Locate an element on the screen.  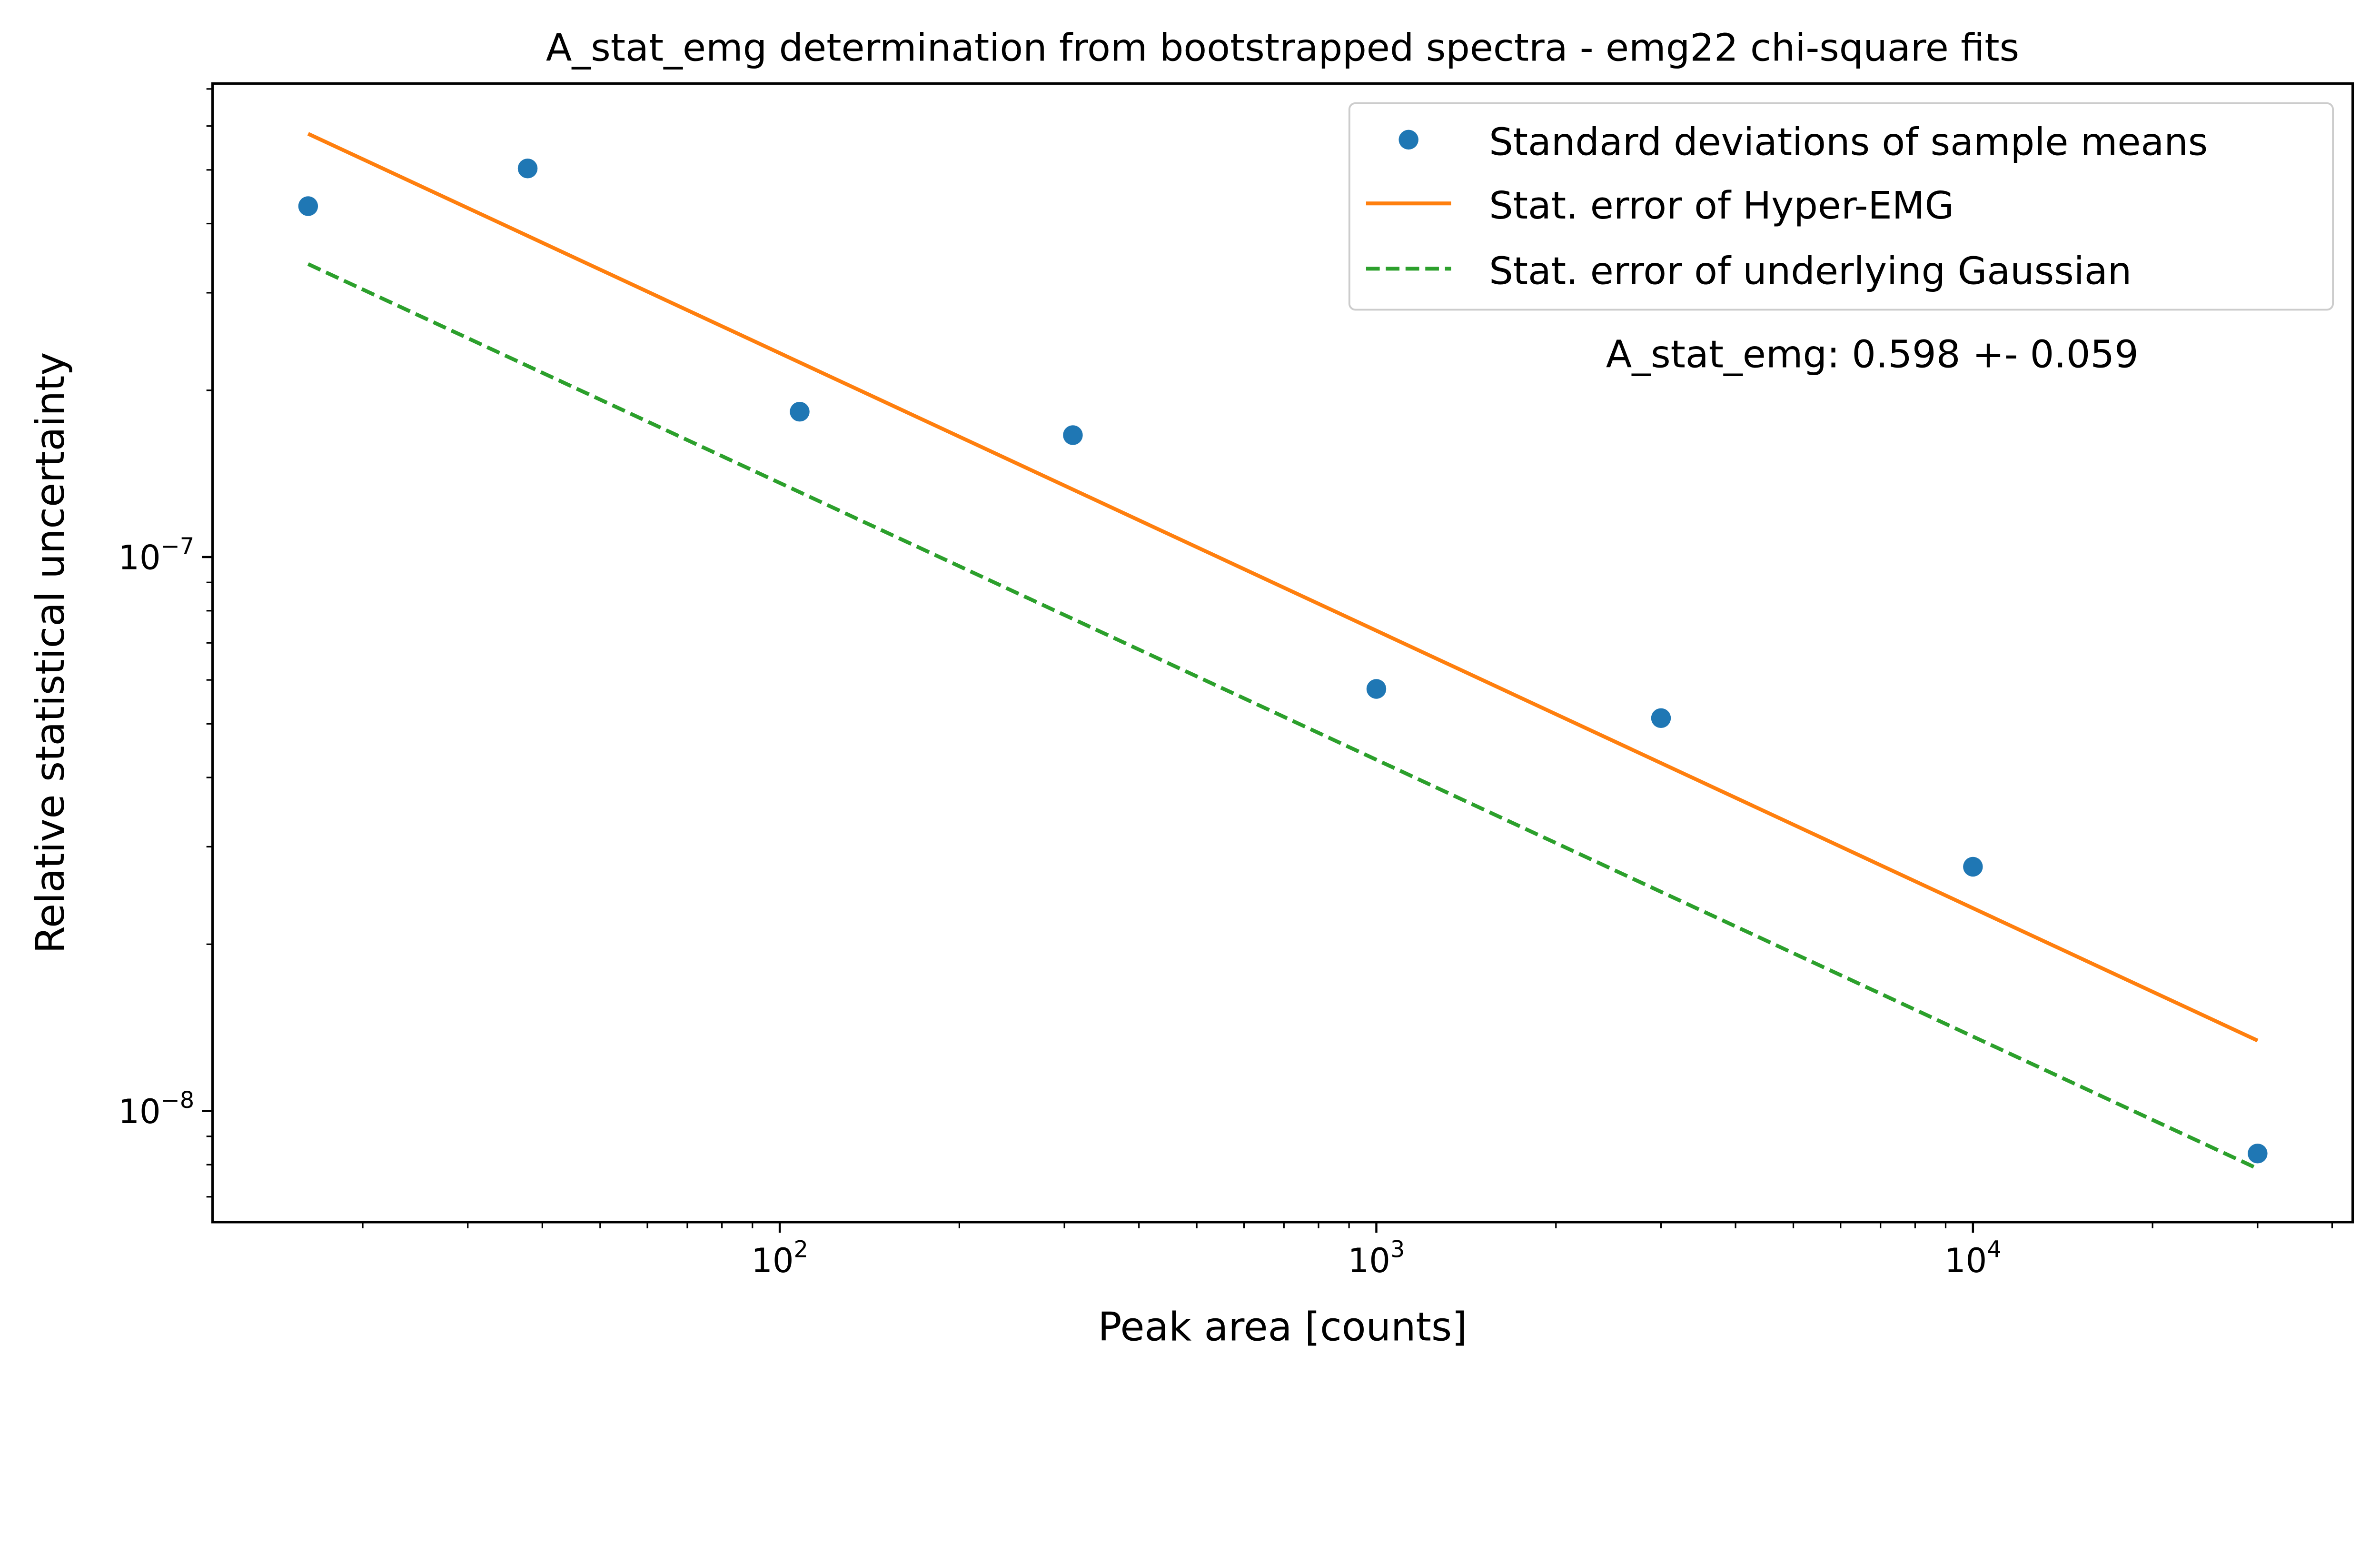
y-tick-label: 10⁻⁸ is located at coordinates (156, 1109).